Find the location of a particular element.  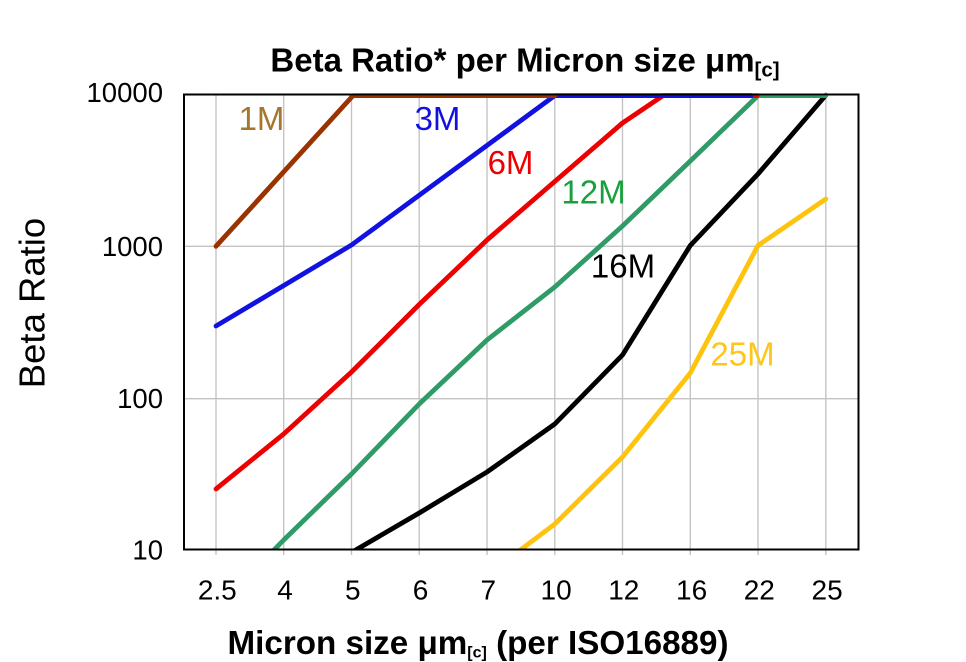

svg-text: 7 is located at coordinates (489, 590).